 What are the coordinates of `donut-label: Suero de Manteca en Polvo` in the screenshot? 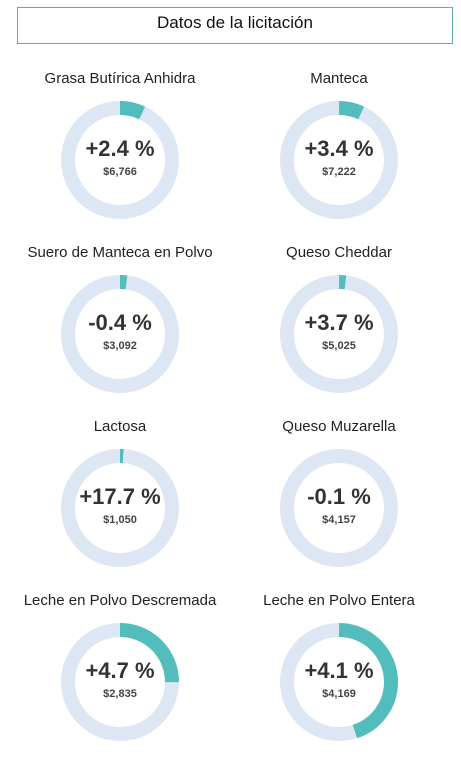 It's located at (120, 252).